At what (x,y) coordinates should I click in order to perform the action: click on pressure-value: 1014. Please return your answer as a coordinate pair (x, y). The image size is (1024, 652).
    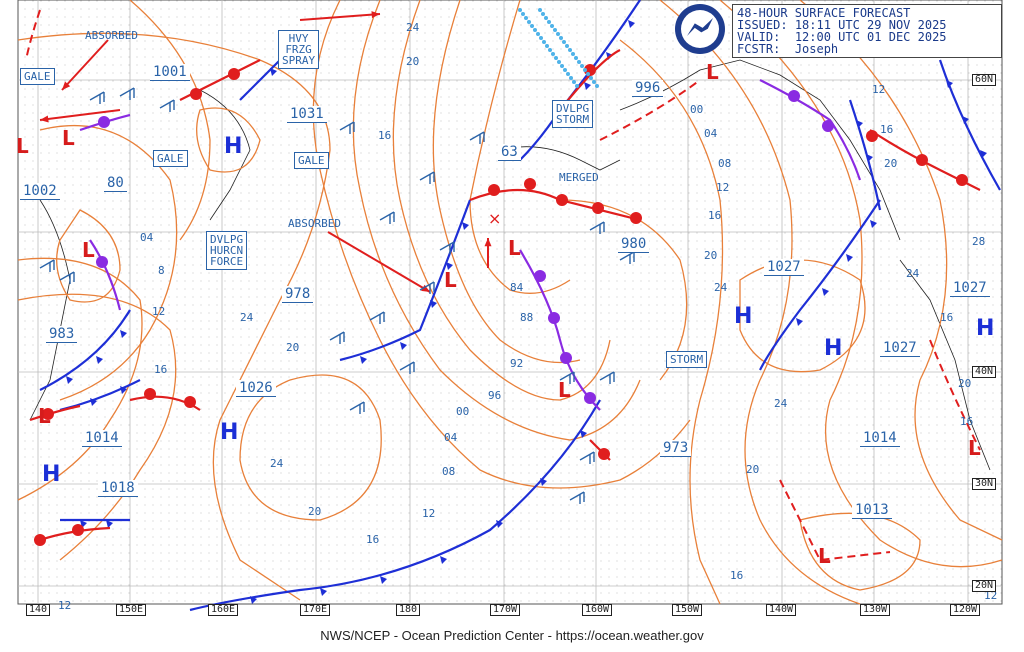
    Looking at the image, I should click on (880, 438).